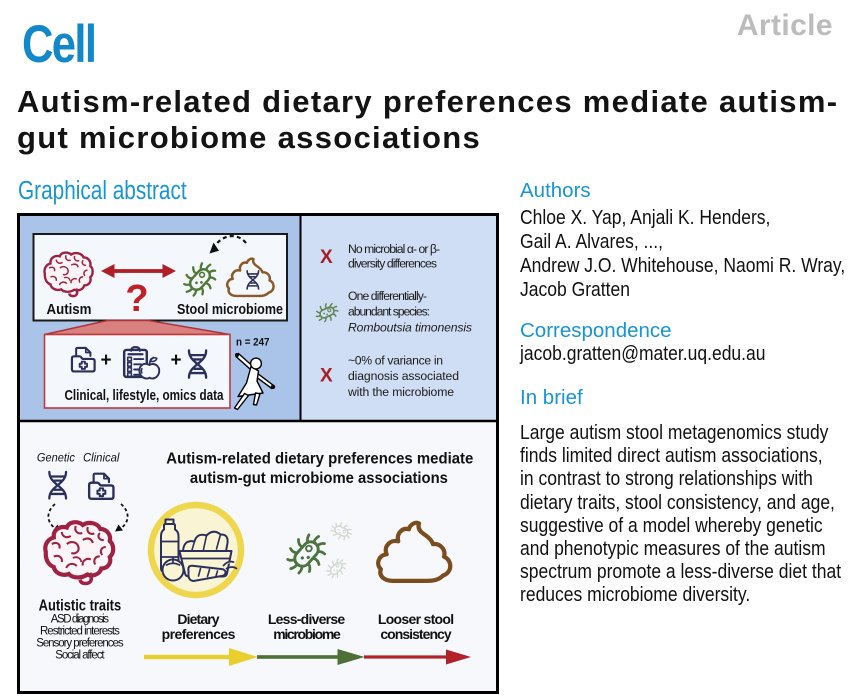  I want to click on svg-text: Social affect, so click(80, 656).